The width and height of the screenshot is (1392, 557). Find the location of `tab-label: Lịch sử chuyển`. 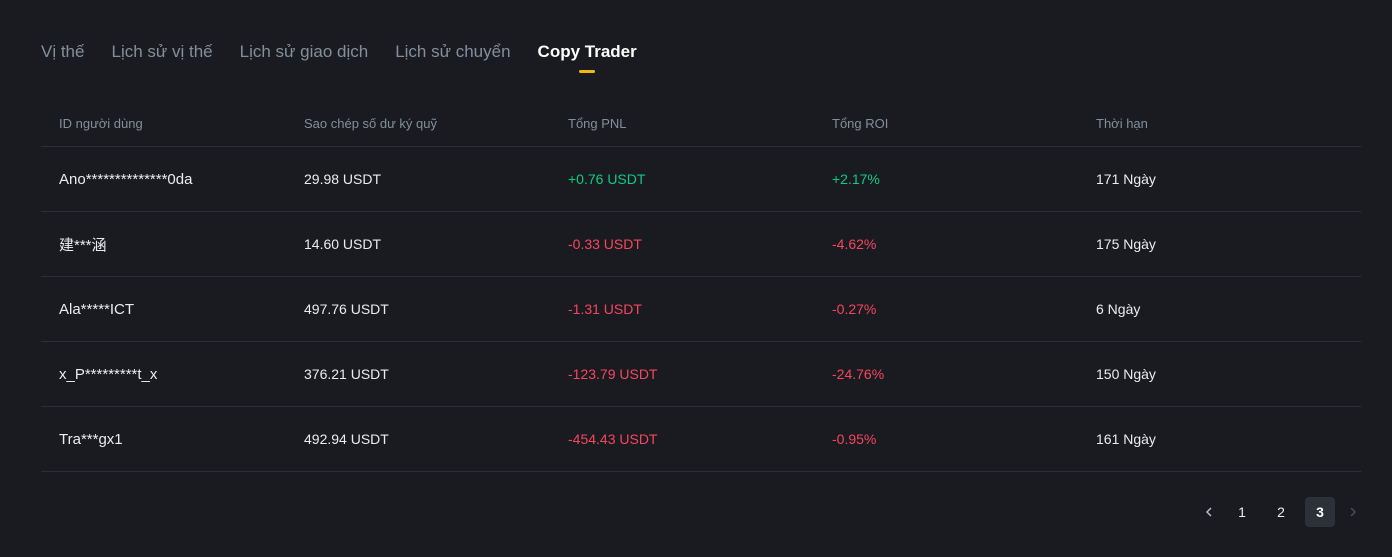

tab-label: Lịch sử chuyển is located at coordinates (453, 51).